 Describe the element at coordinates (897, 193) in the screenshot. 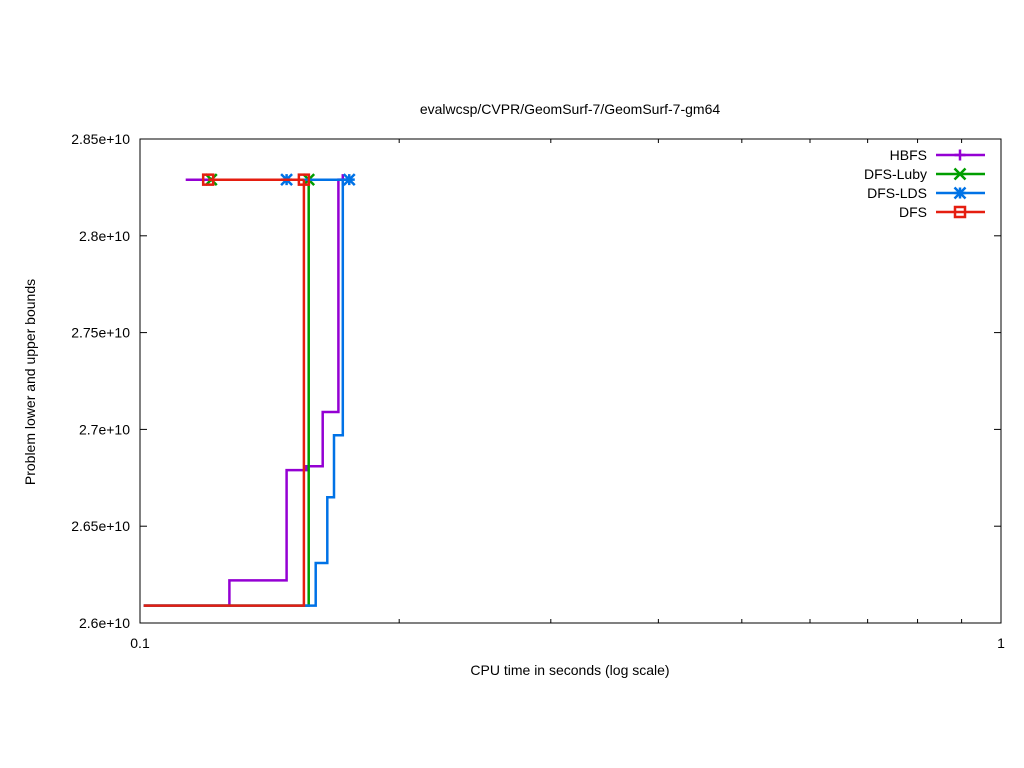

I see `legend-label: DFS-LDS` at that location.